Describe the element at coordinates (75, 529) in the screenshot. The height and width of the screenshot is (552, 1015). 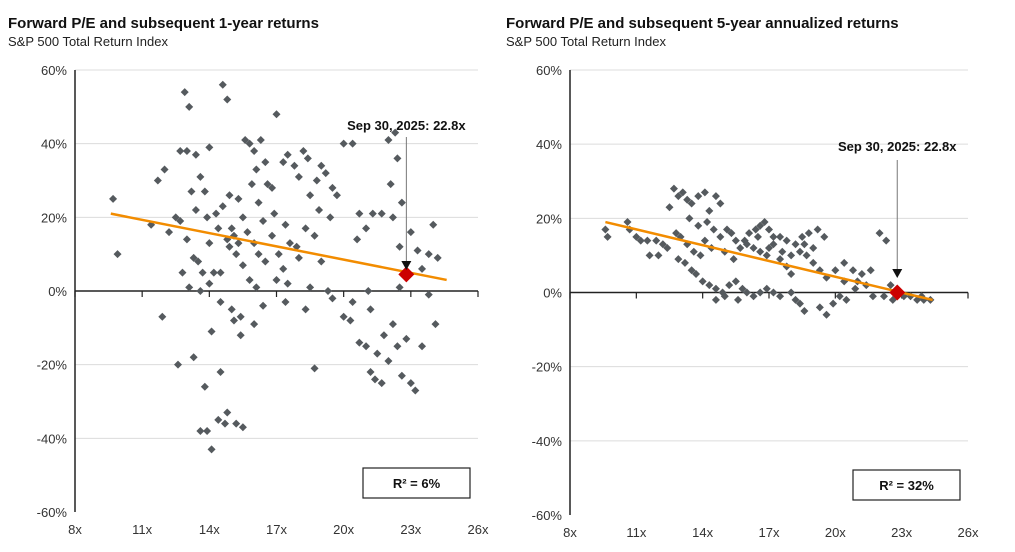
I see `x-tick-label: 8x` at that location.